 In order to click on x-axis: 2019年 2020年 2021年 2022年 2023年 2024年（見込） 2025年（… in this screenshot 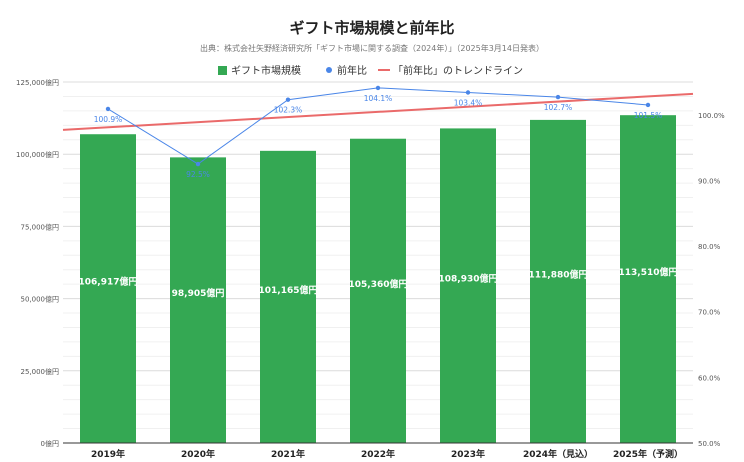, I will do `click(378, 451)`.